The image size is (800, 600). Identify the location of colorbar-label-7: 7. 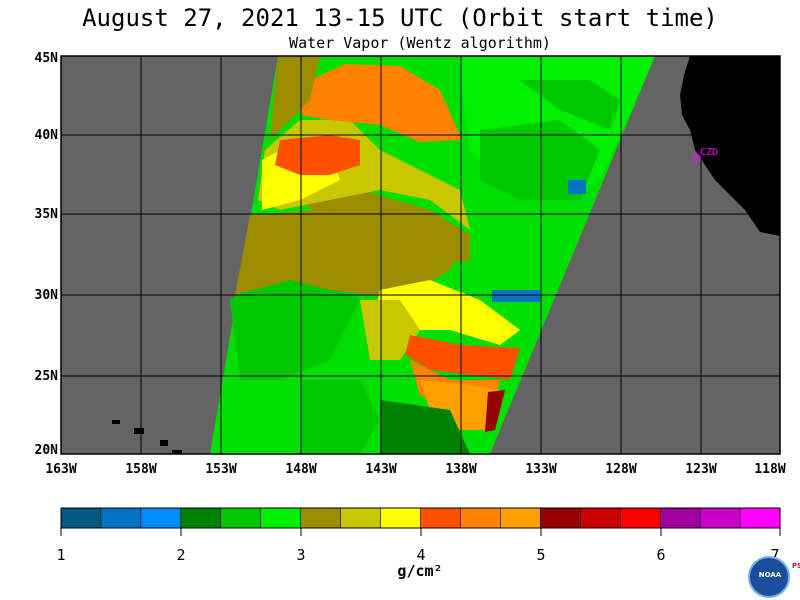
(775, 555).